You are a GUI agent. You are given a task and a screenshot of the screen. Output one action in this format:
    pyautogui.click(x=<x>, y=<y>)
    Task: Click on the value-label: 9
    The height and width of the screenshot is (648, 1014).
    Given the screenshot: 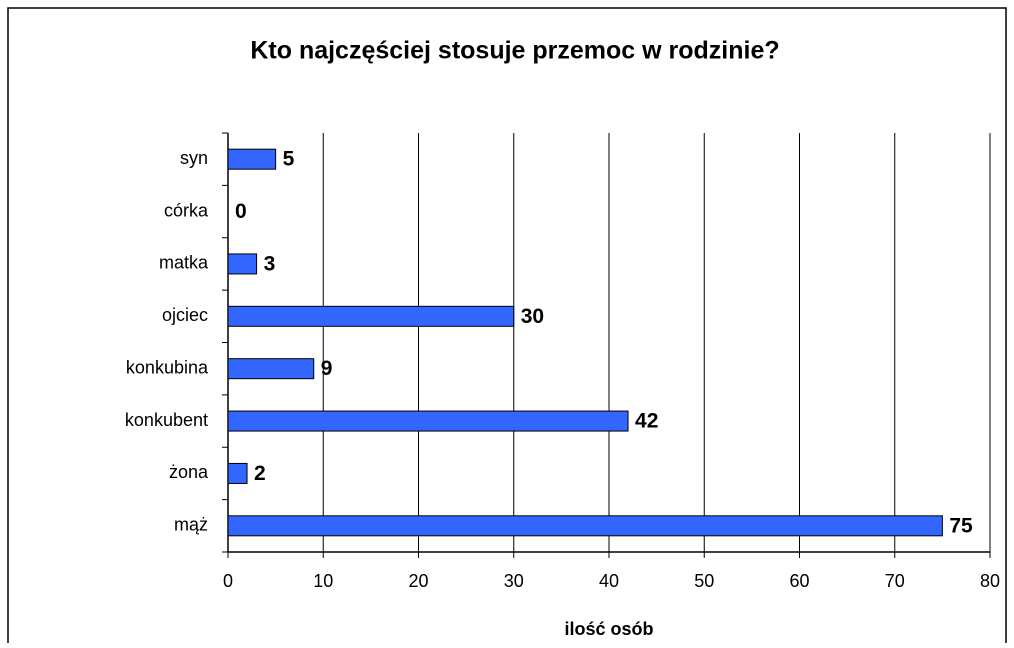 What is the action you would take?
    pyautogui.click(x=327, y=368)
    